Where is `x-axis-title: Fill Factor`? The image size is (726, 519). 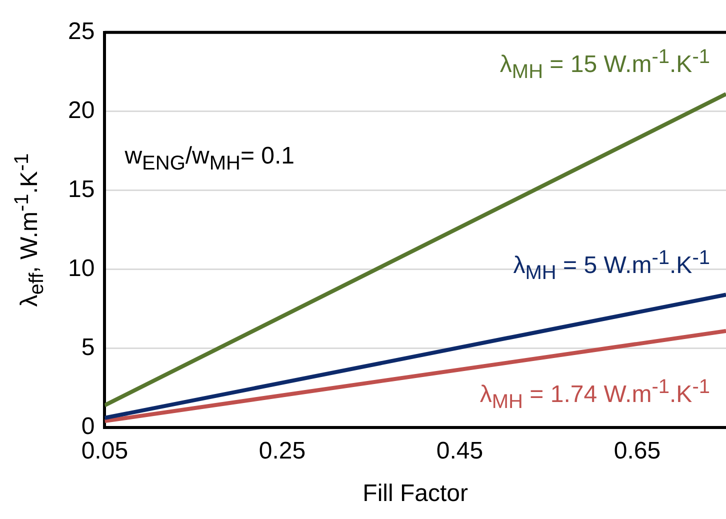
x-axis-title: Fill Factor is located at coordinates (415, 494).